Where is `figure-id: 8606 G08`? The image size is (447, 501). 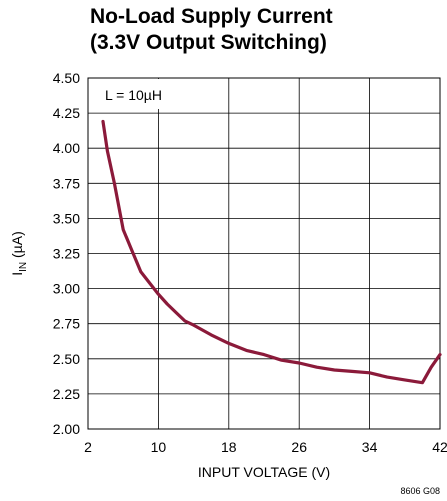 figure-id: 8606 G08 is located at coordinates (420, 491).